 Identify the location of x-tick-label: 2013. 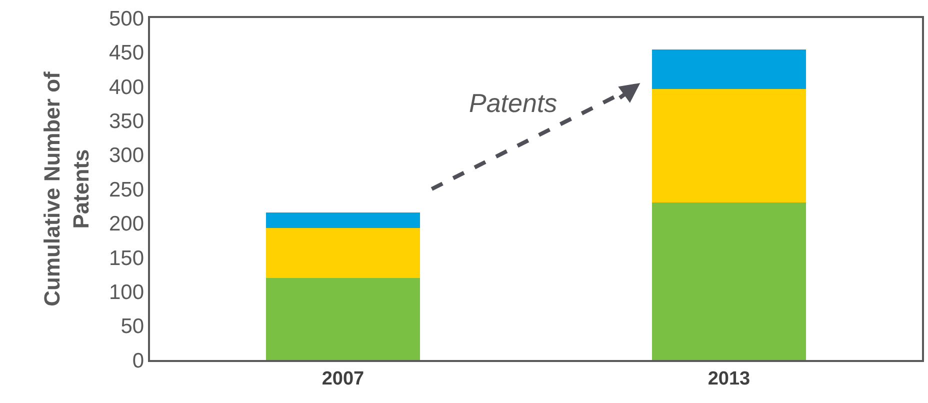
(729, 379).